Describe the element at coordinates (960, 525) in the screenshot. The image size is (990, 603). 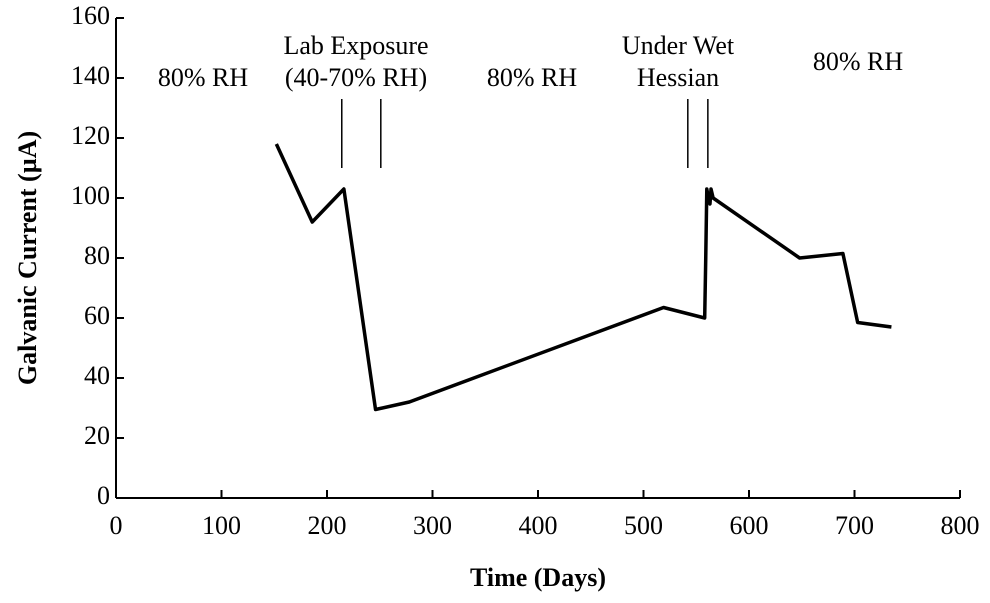
I see `x-tick-label: 800` at that location.